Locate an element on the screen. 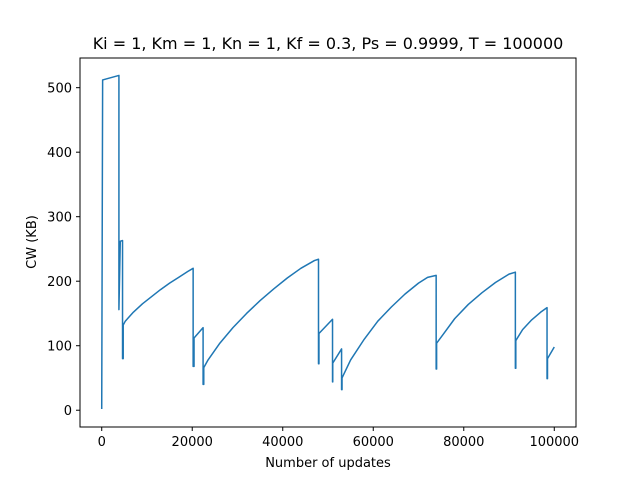 The image size is (640, 480). x-tick-label: 40000 is located at coordinates (282, 442).